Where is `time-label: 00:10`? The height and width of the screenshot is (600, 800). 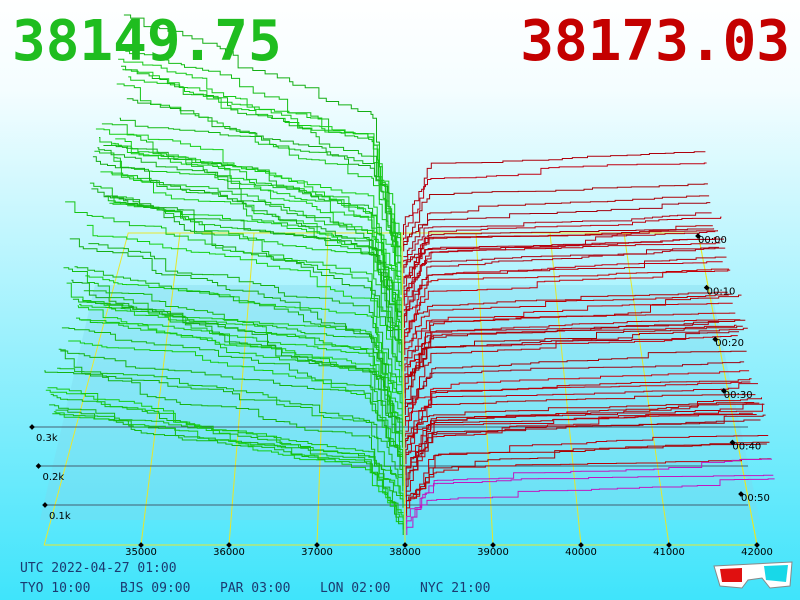 time-label: 00:10 is located at coordinates (721, 292).